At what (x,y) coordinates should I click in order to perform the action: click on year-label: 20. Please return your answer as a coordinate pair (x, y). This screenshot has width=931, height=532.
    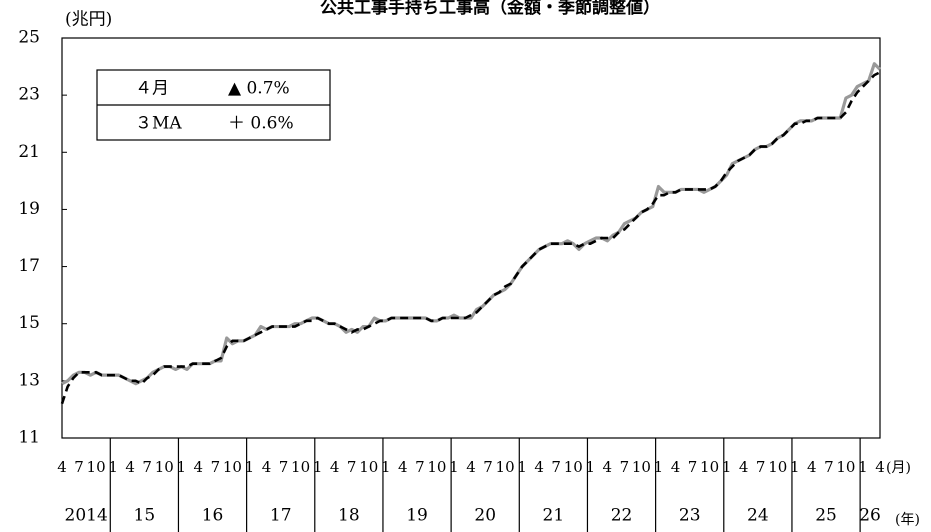
    Looking at the image, I should click on (485, 516).